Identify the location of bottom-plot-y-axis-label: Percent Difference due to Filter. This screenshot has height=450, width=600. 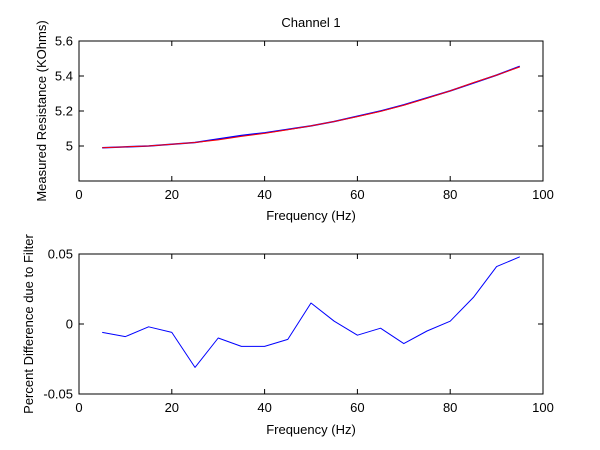
(28, 323).